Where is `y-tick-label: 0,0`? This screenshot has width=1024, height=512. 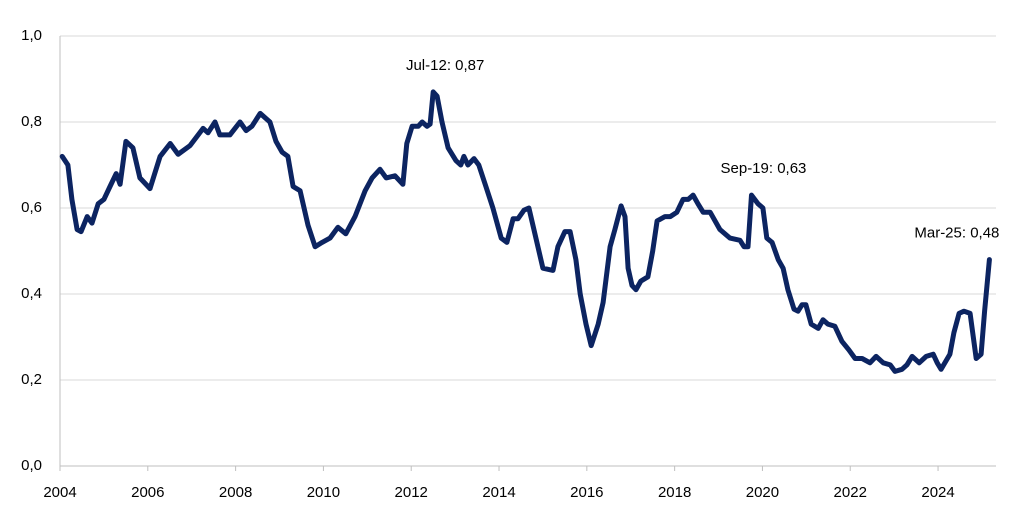
y-tick-label: 0,0 is located at coordinates (31, 465).